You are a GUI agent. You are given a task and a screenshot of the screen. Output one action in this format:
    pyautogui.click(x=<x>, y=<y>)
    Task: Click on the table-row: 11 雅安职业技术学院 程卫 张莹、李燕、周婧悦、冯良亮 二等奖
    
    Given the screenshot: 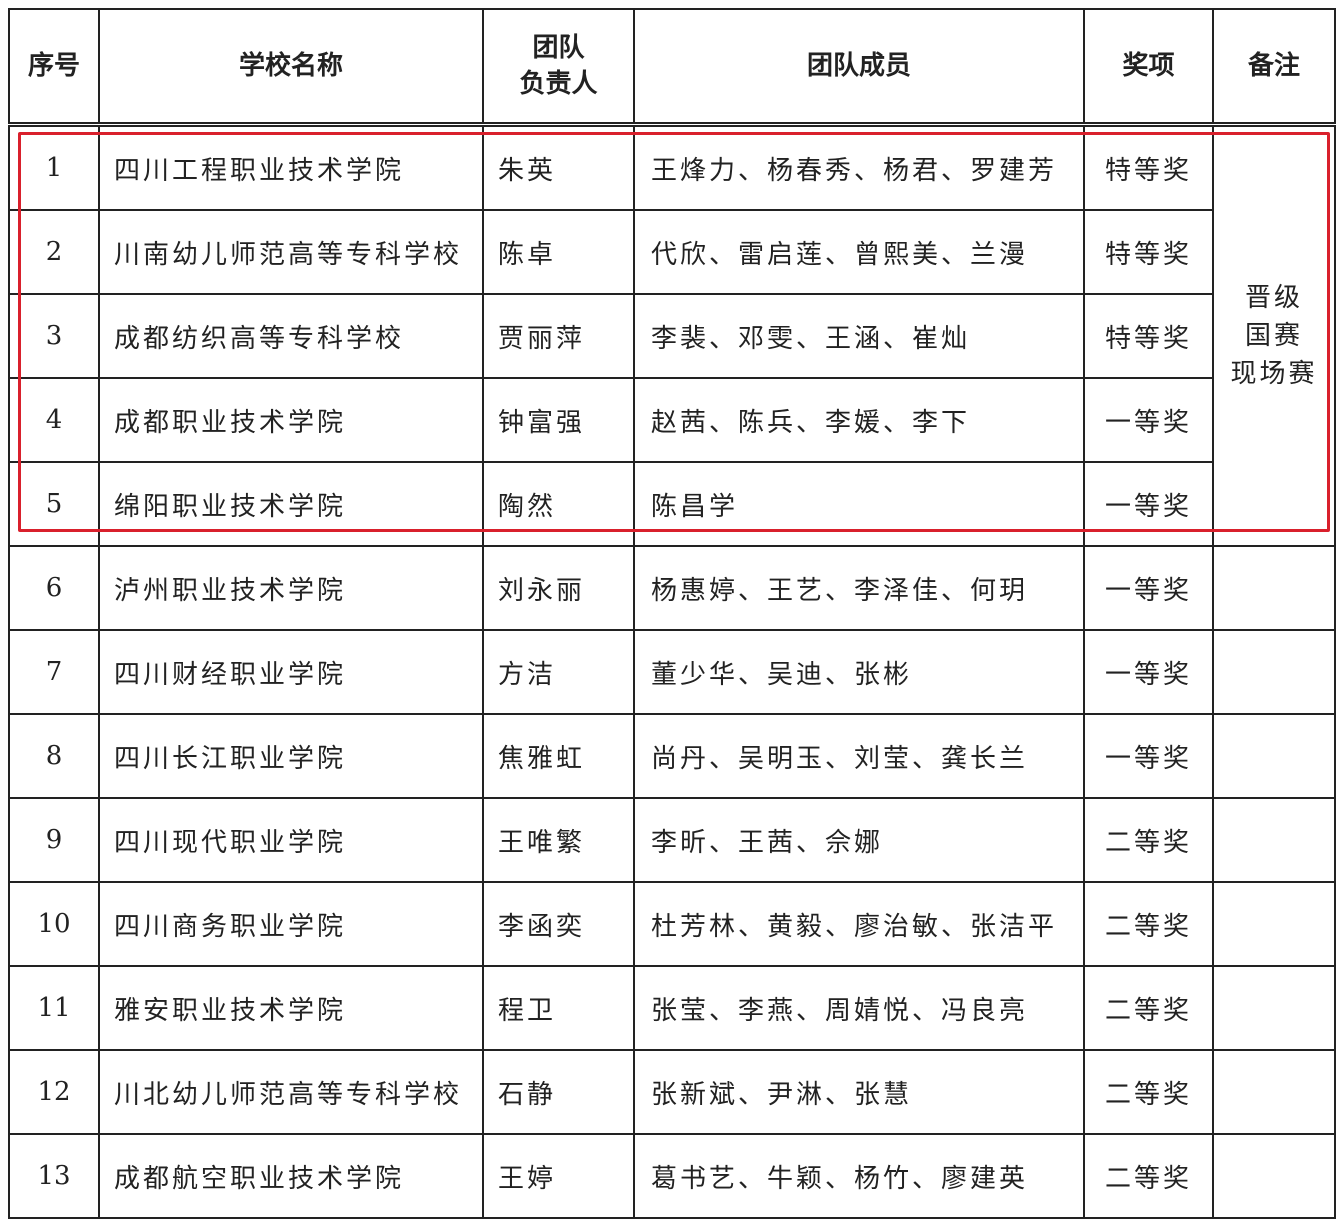 What is the action you would take?
    pyautogui.click(x=672, y=1008)
    